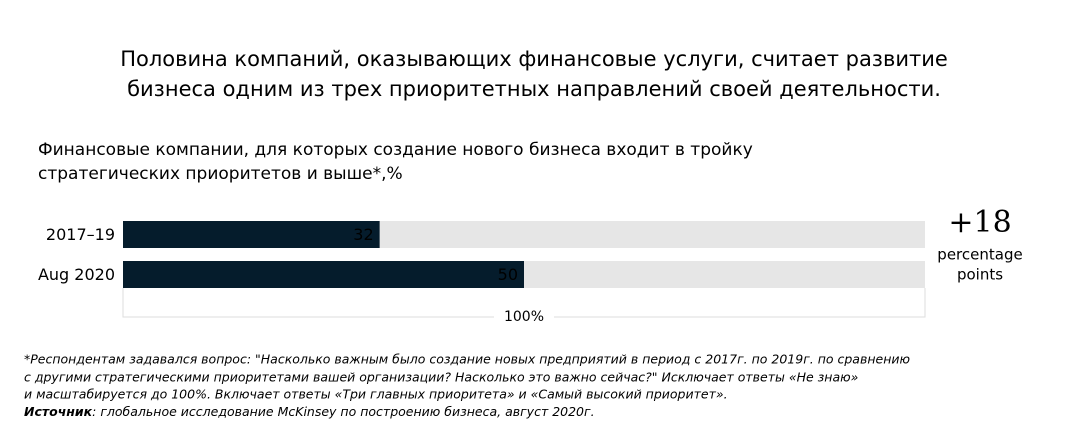 The image size is (1068, 448). Describe the element at coordinates (979, 222) in the screenshot. I see `annotation-value: +18` at that location.